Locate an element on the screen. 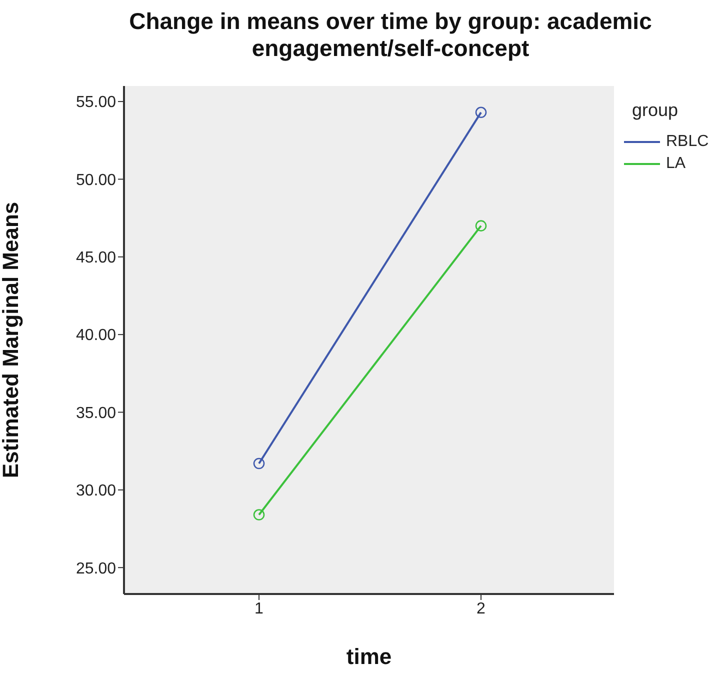 This screenshot has height=684, width=721. legend-title: group is located at coordinates (656, 110).